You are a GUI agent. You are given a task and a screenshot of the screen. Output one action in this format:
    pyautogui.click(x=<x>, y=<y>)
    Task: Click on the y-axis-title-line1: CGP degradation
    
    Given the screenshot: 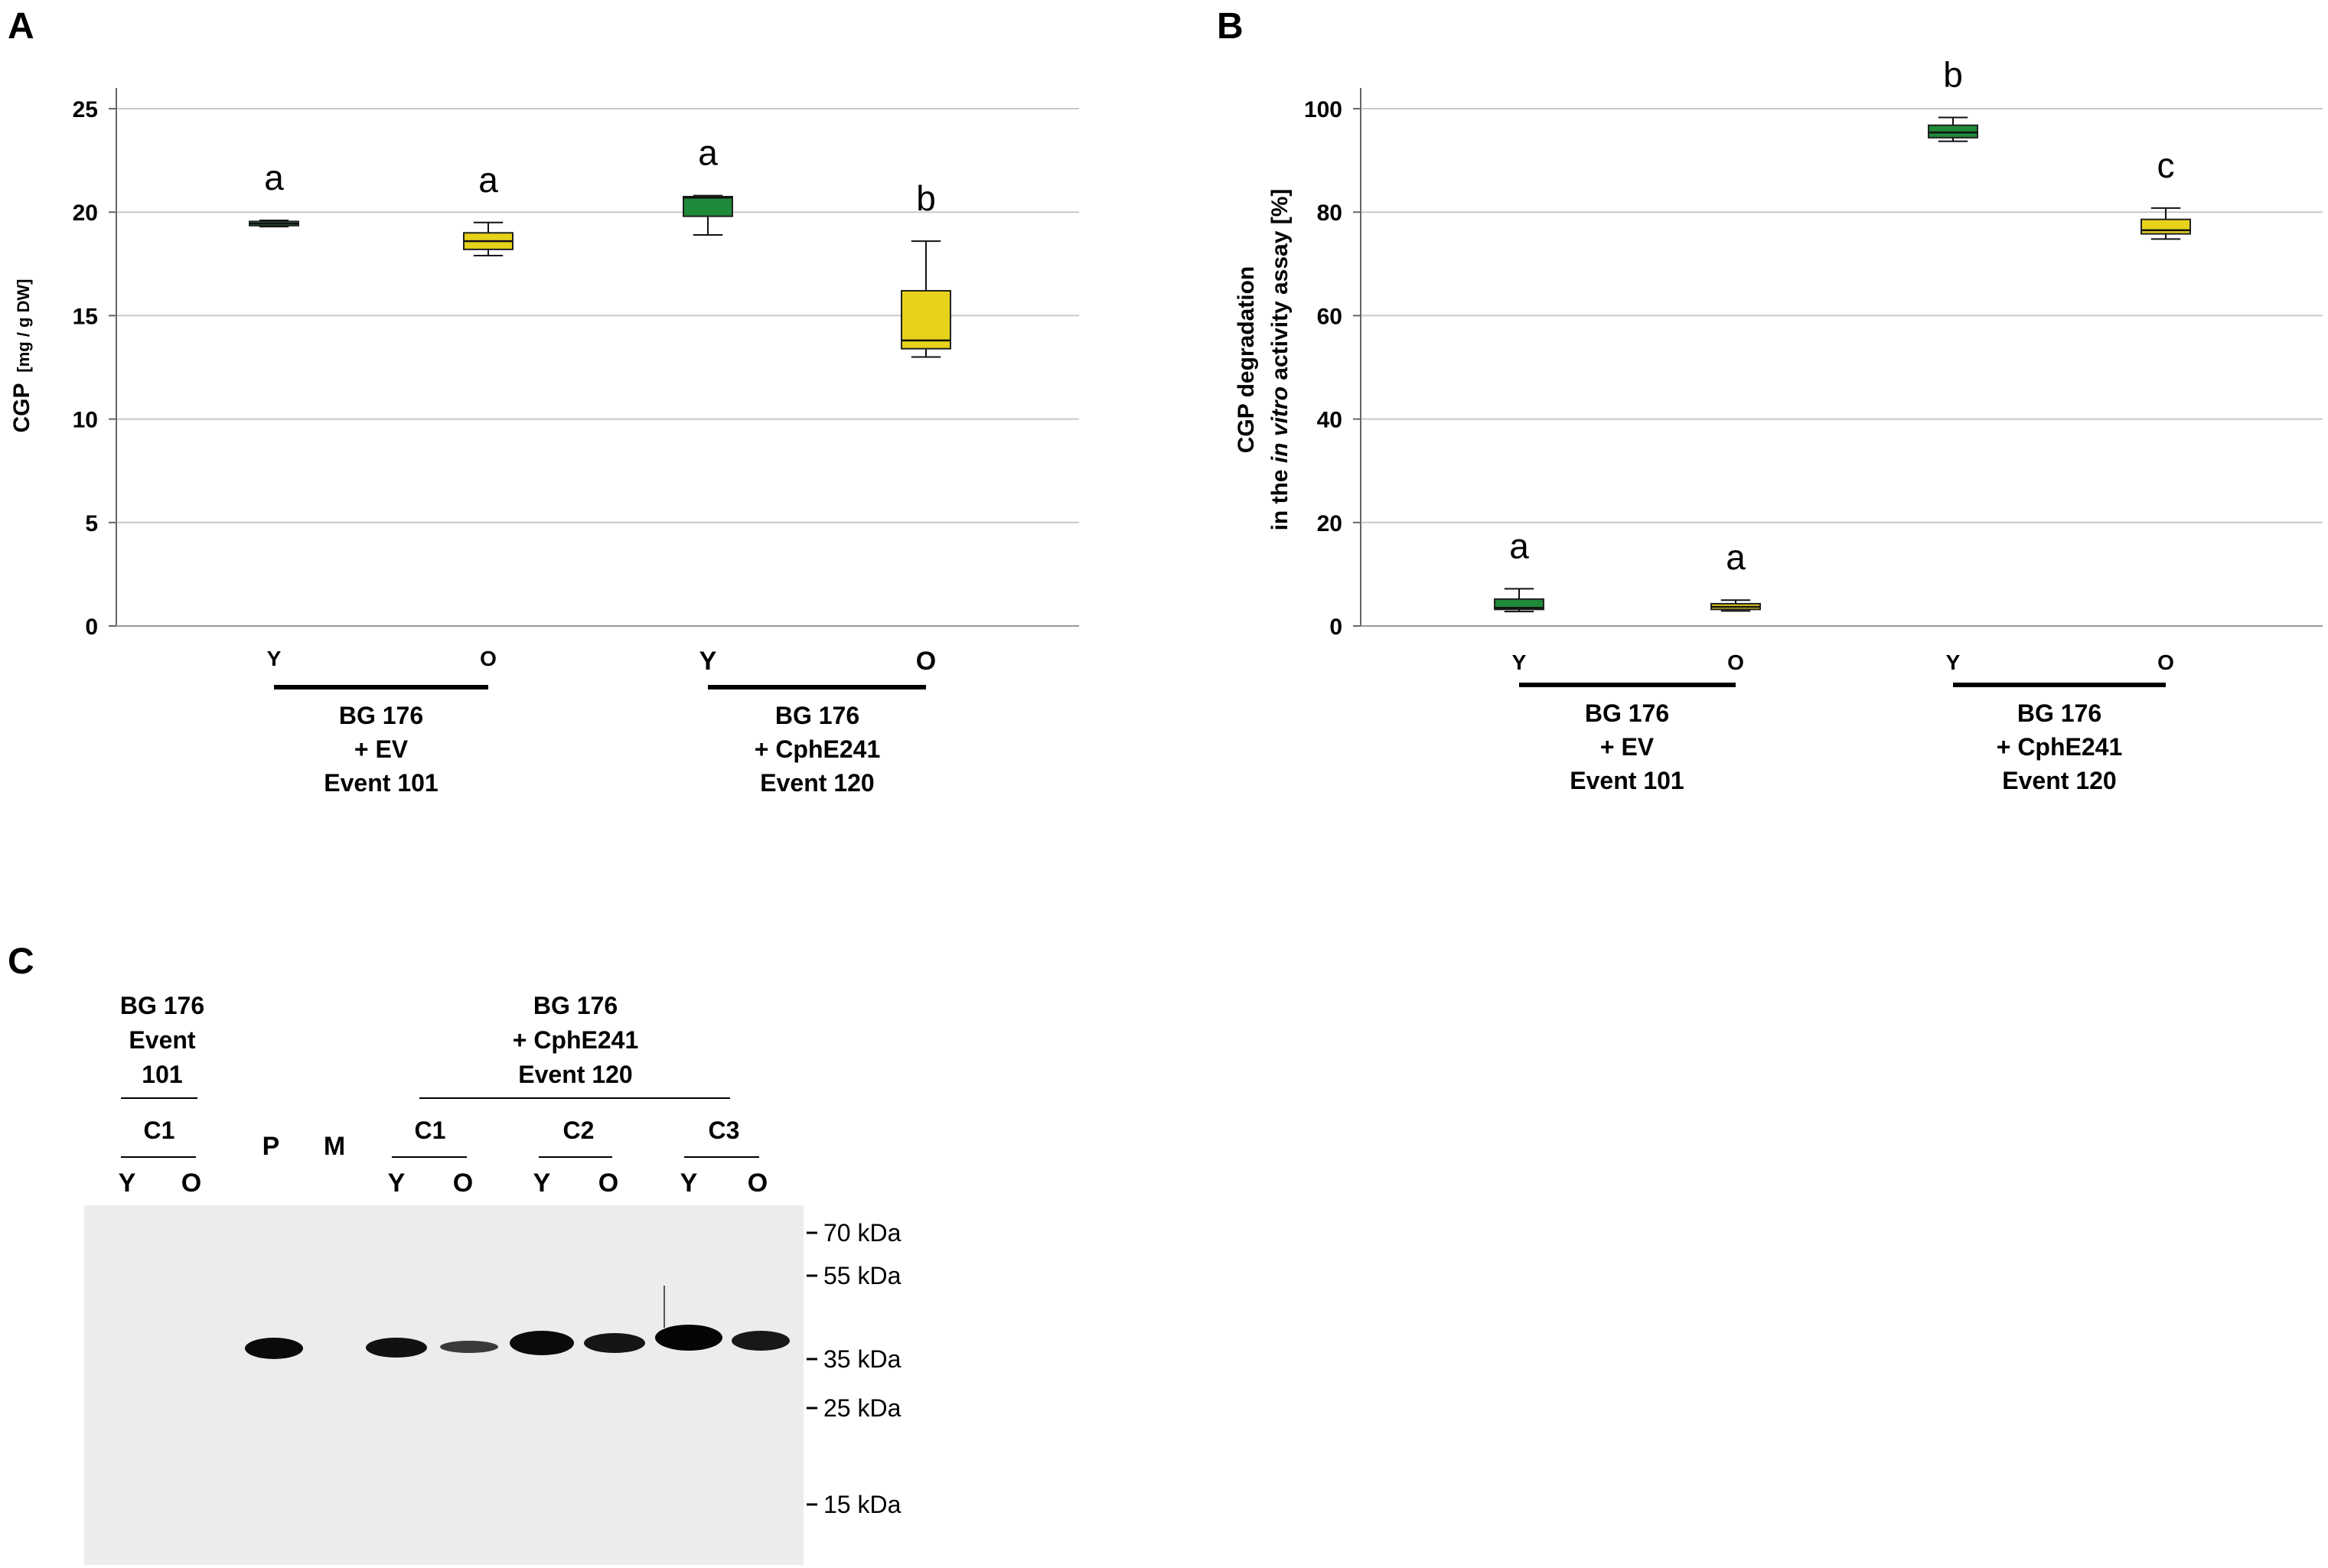 What is the action you would take?
    pyautogui.click(x=1246, y=359)
    